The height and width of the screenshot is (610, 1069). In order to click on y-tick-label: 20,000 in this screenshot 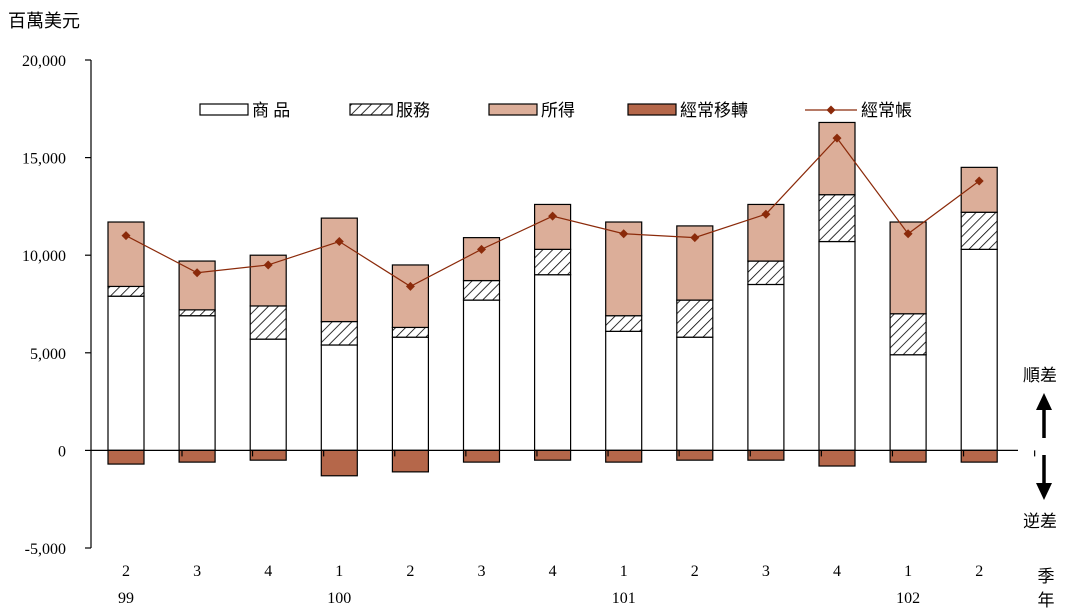, I will do `click(44, 61)`.